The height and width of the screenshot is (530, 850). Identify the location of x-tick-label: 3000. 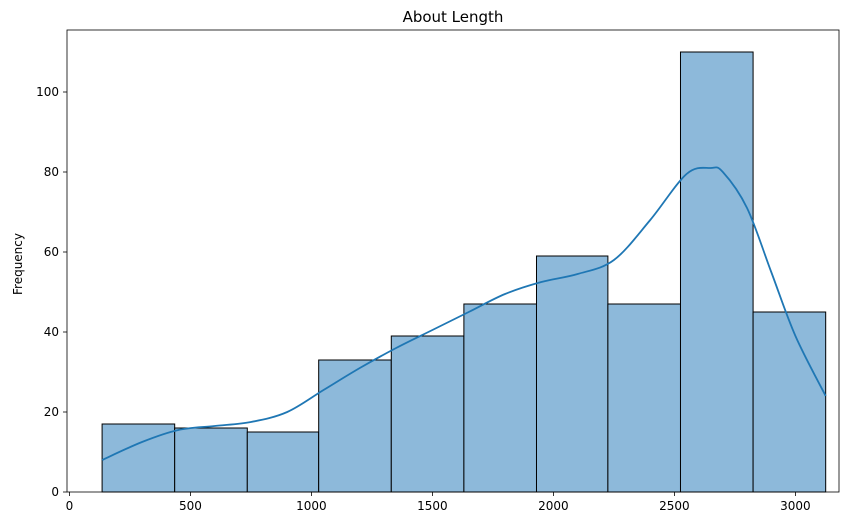
(795, 506).